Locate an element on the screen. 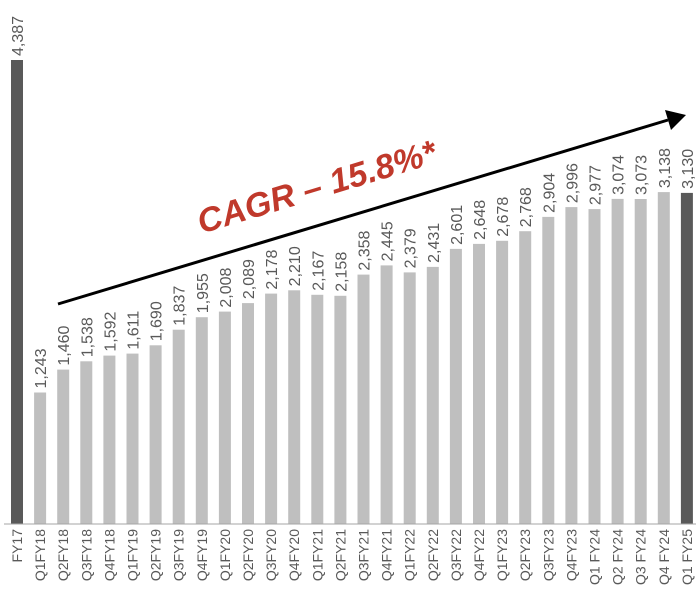  category-label: Q4FY18 is located at coordinates (109, 555).